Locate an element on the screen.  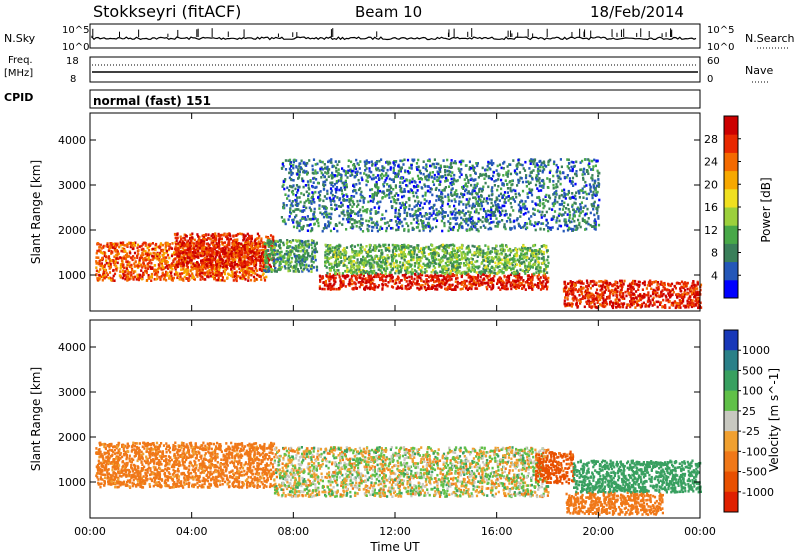
freq-tick-bottom: 8 is located at coordinates (73, 79).